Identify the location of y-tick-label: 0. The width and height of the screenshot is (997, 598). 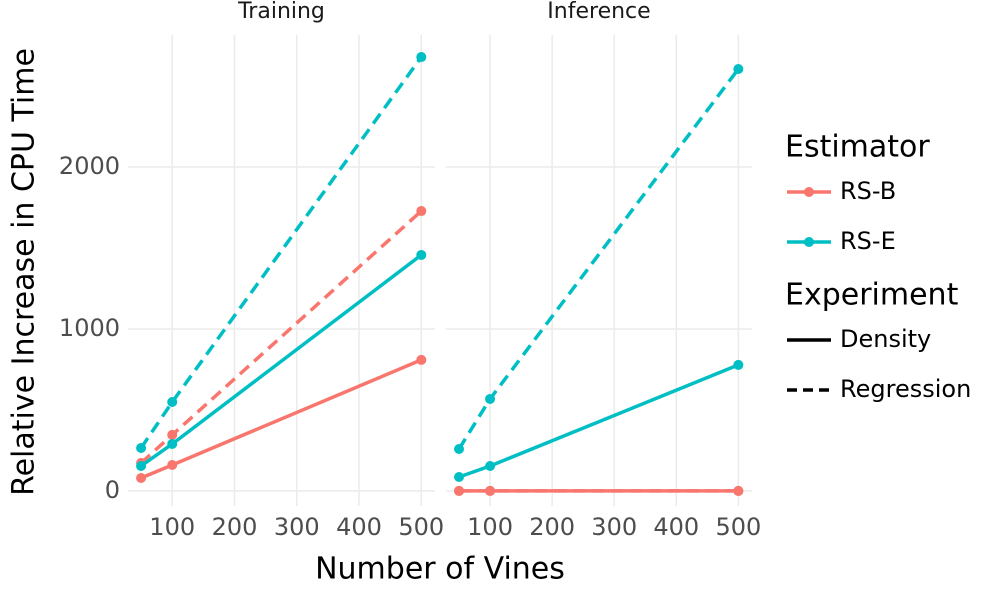
(112, 490).